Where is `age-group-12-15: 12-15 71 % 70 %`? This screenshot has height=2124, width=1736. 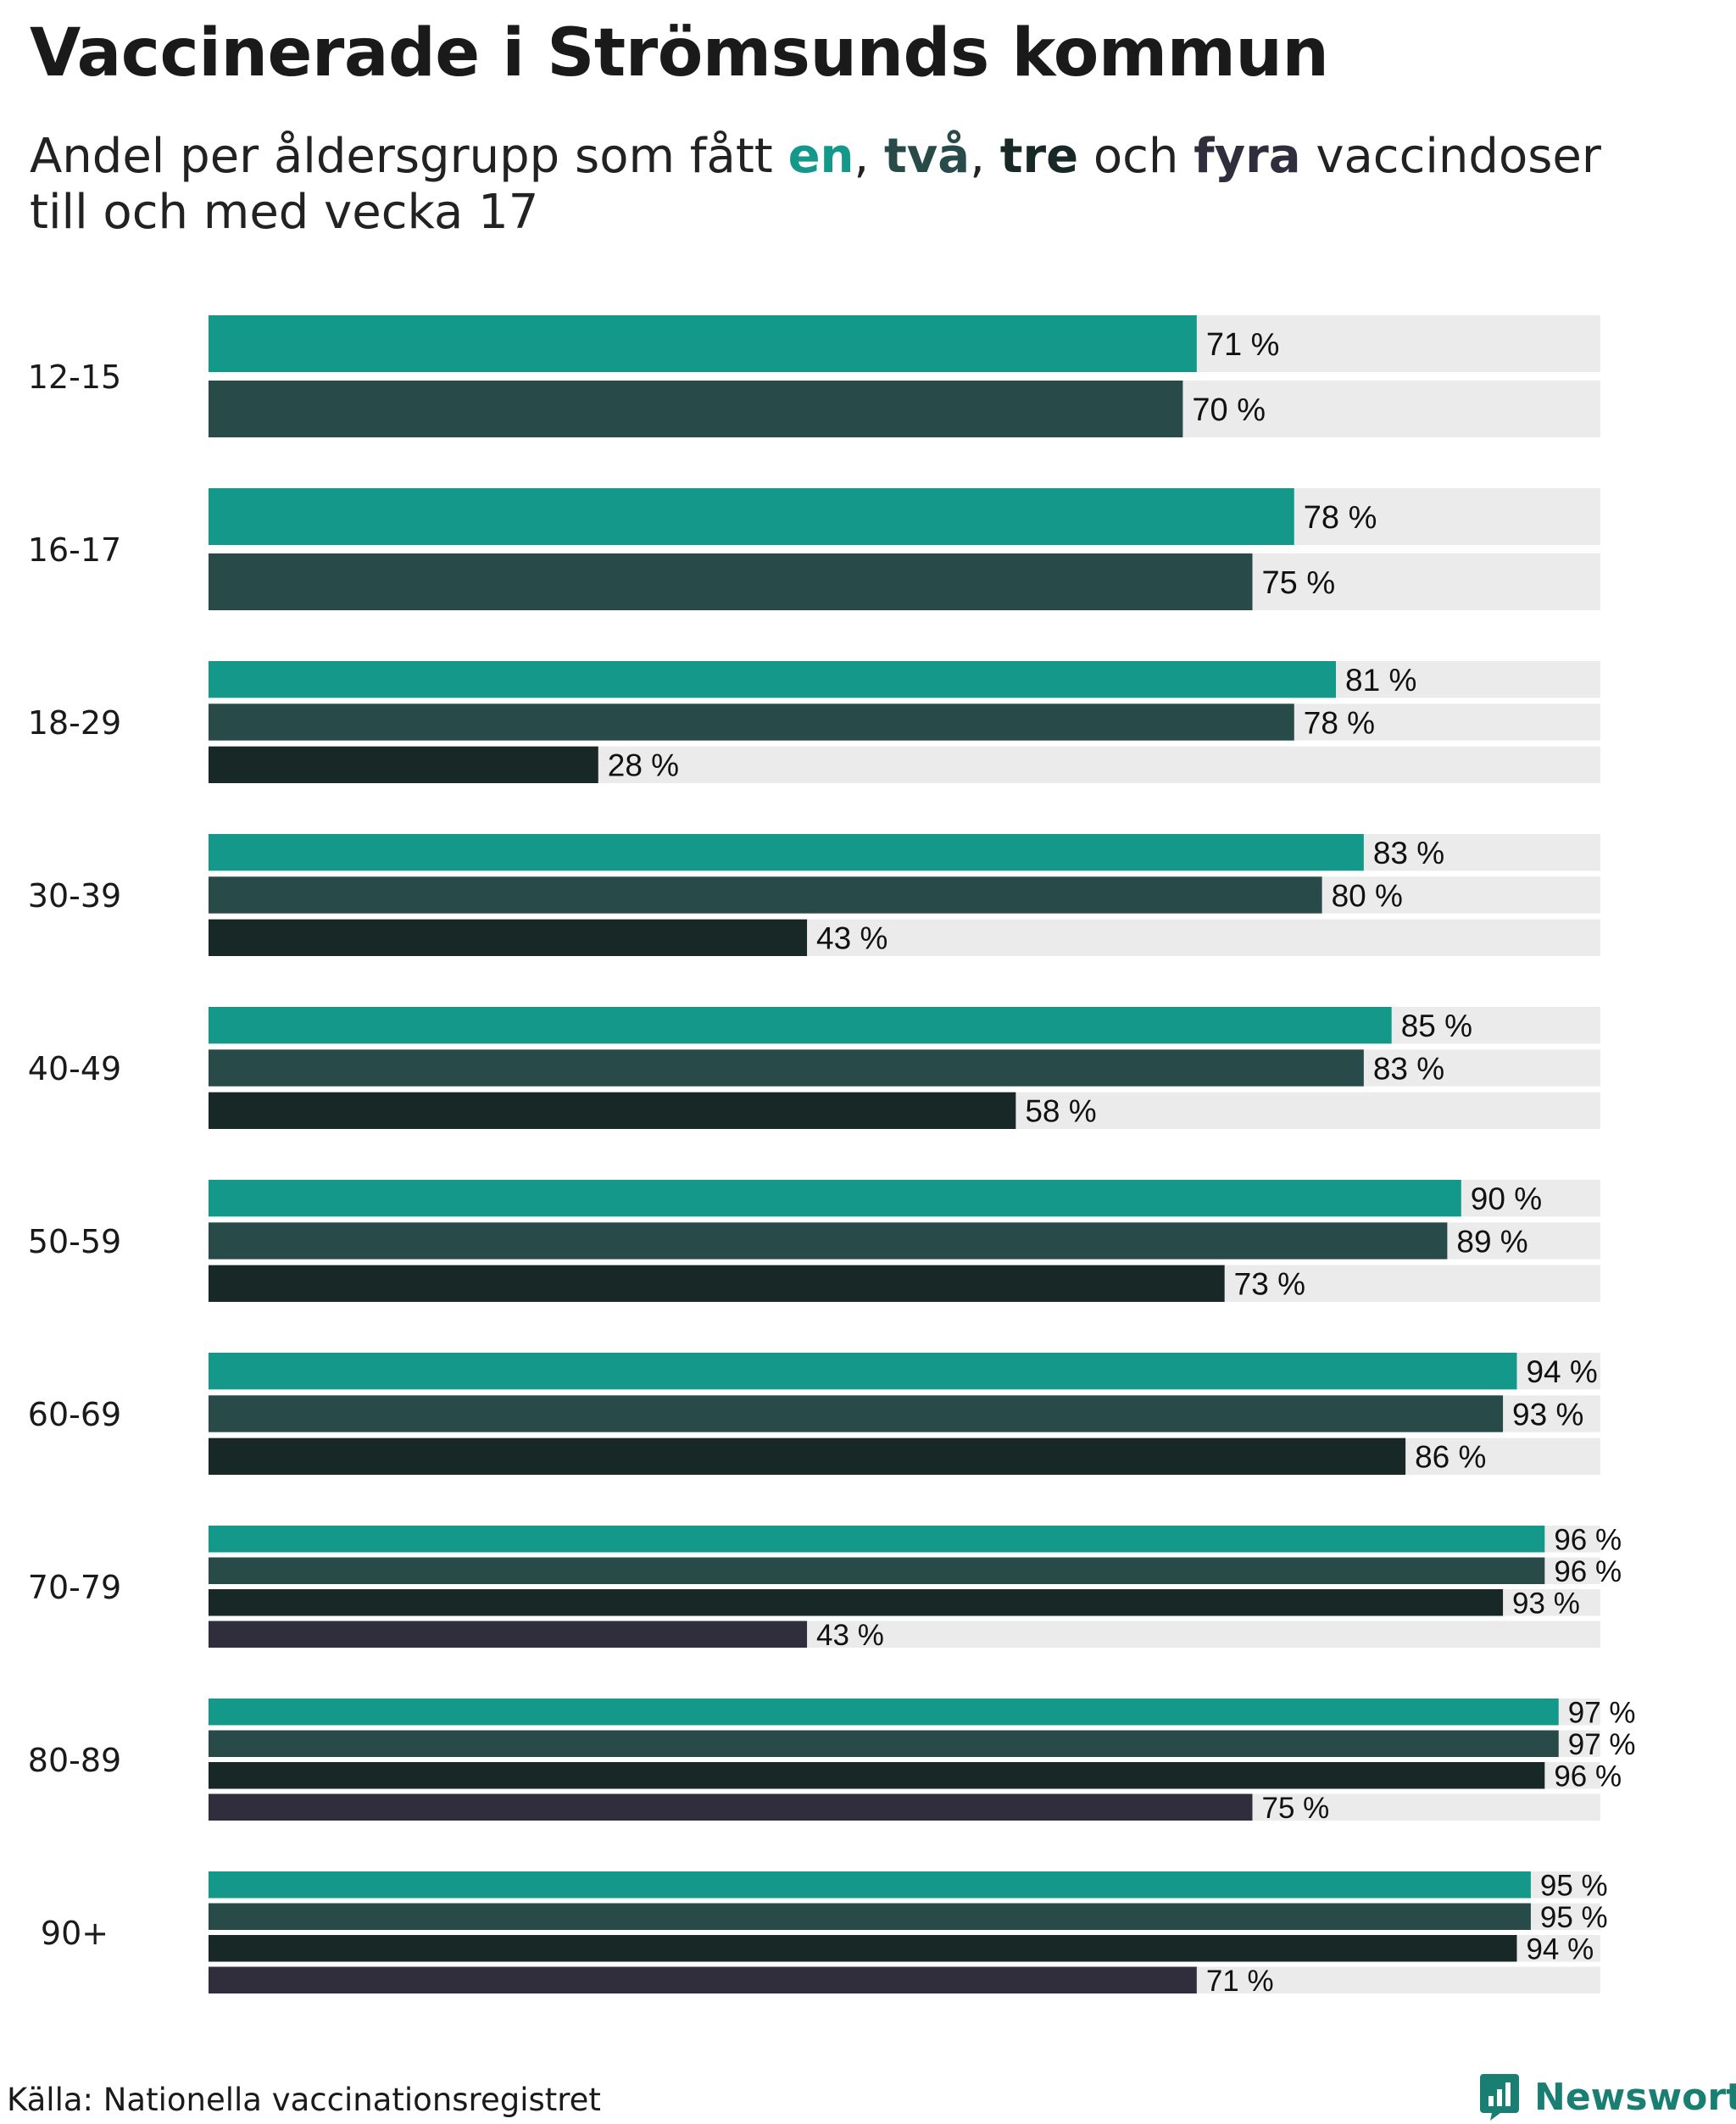
age-group-12-15: 12-15 71 % 70 % is located at coordinates (814, 376).